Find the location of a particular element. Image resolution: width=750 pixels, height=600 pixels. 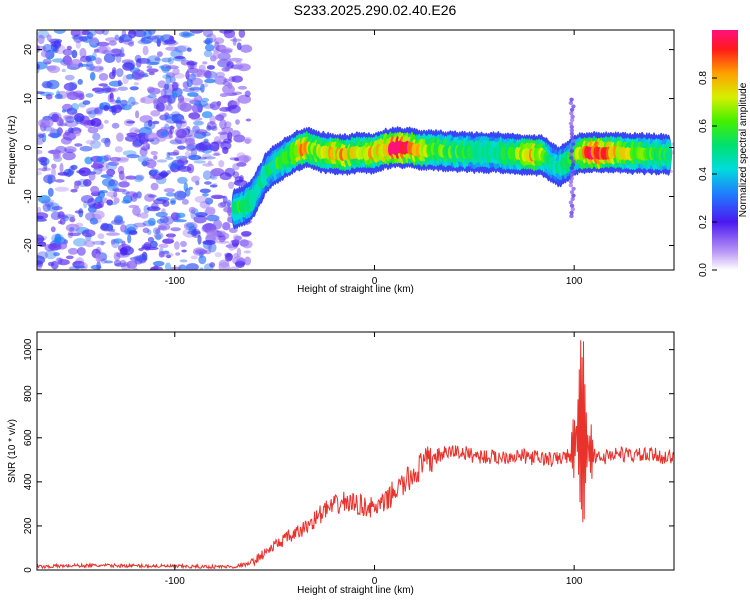

x-tick-label: -100 is located at coordinates (175, 581).